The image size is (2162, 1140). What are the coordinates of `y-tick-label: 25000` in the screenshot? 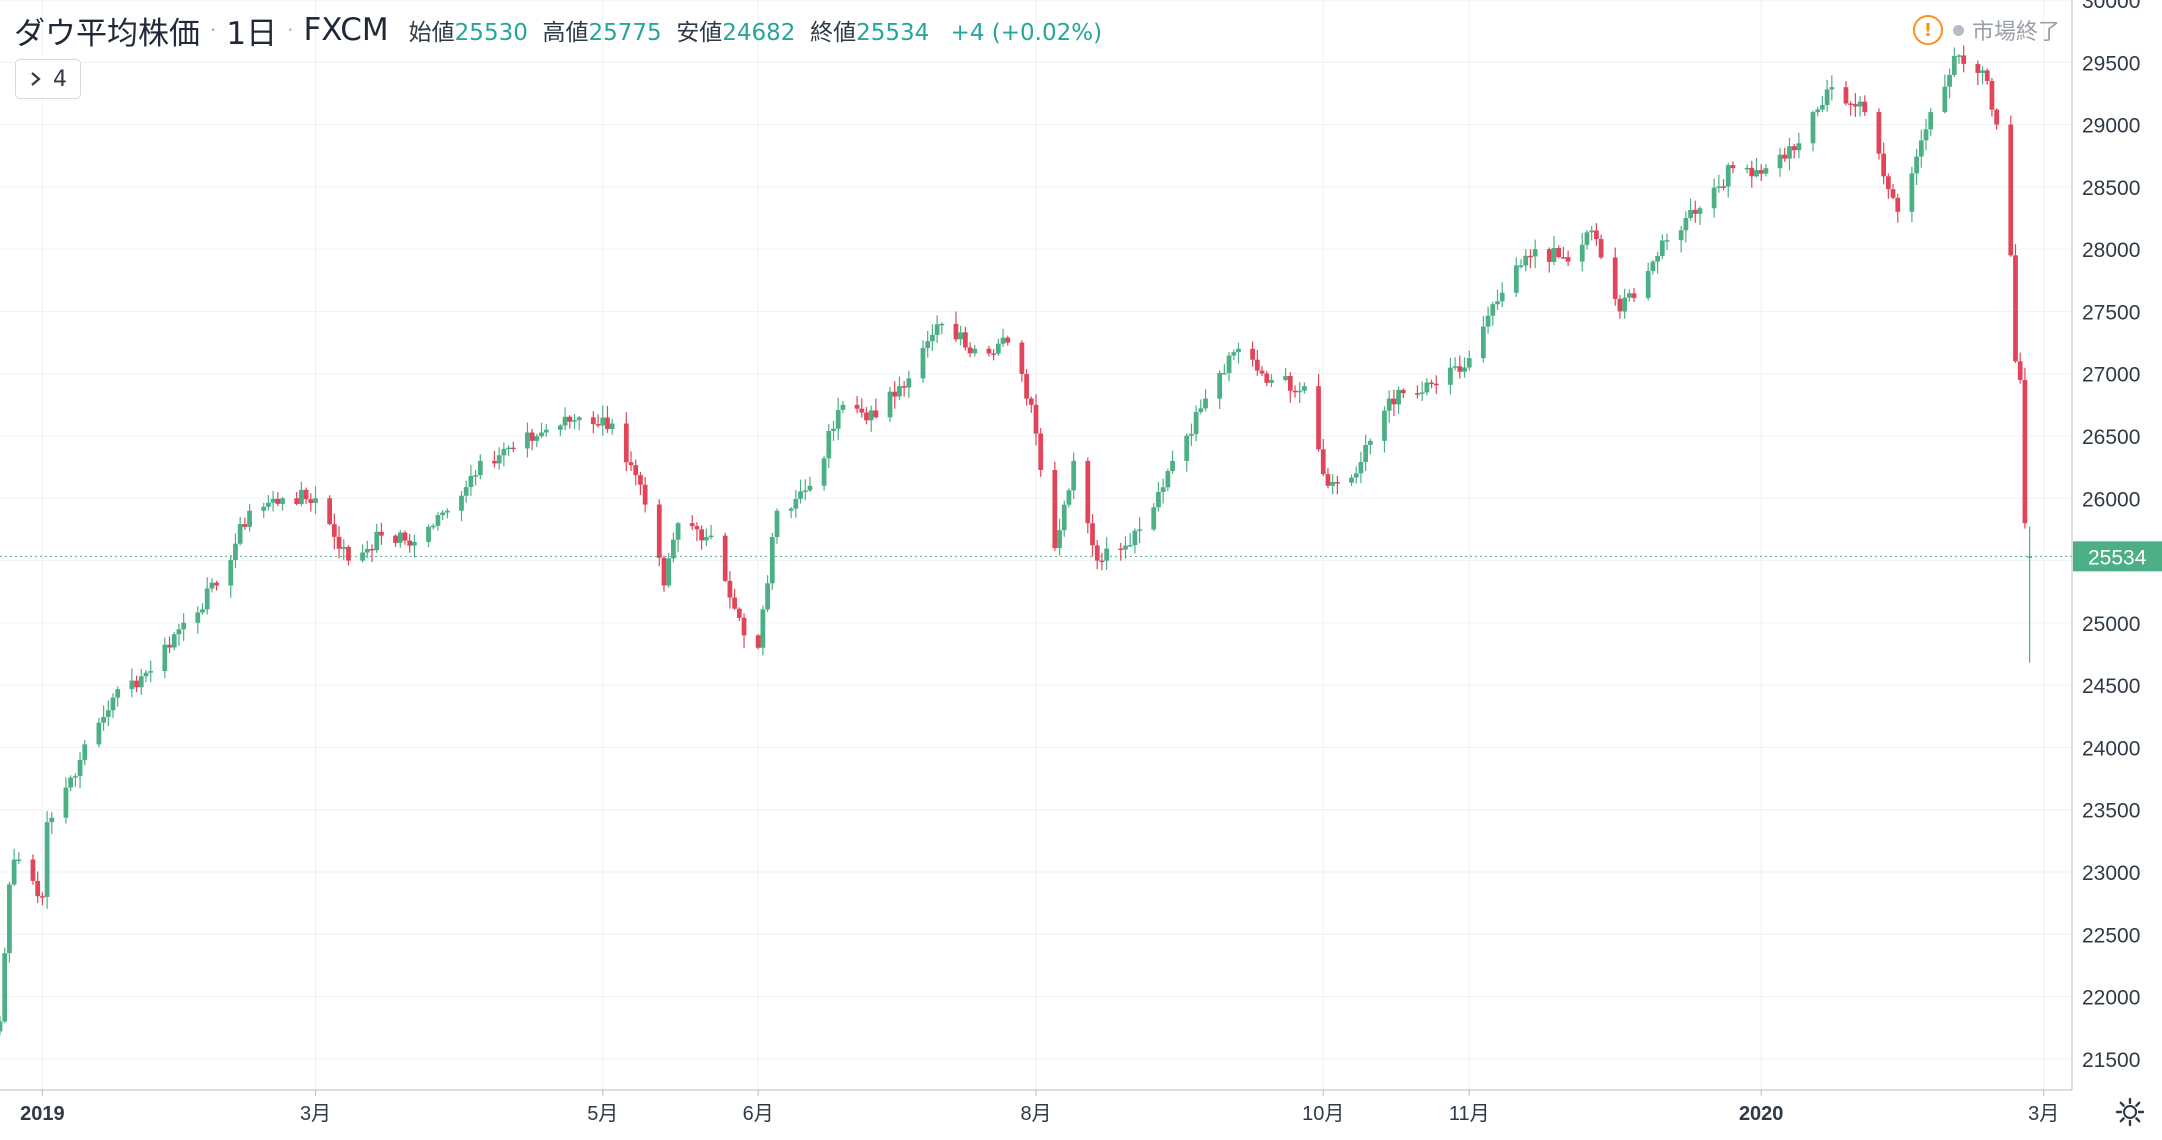 It's located at (2111, 624).